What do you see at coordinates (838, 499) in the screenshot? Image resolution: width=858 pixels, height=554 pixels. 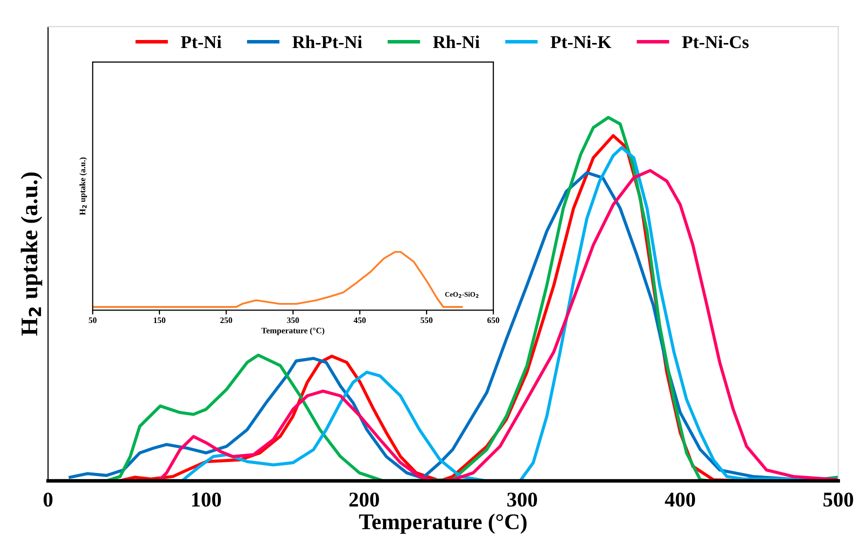 I see `x-tick-label: 500` at bounding box center [838, 499].